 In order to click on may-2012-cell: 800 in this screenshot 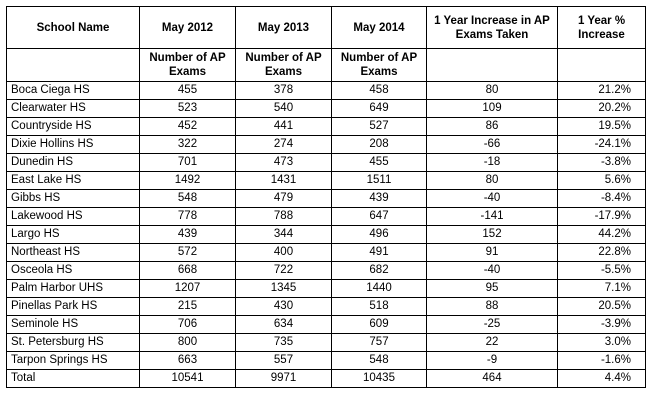, I will do `click(187, 342)`.